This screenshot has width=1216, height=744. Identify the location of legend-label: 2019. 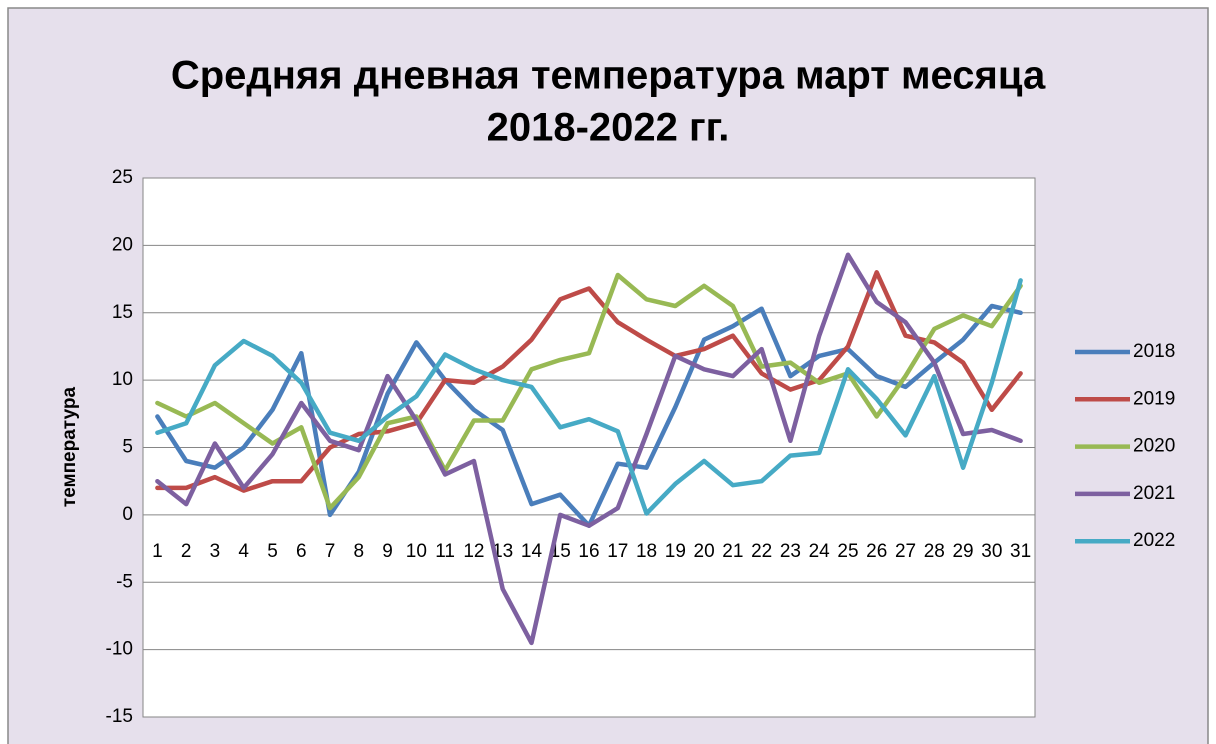
(1154, 398).